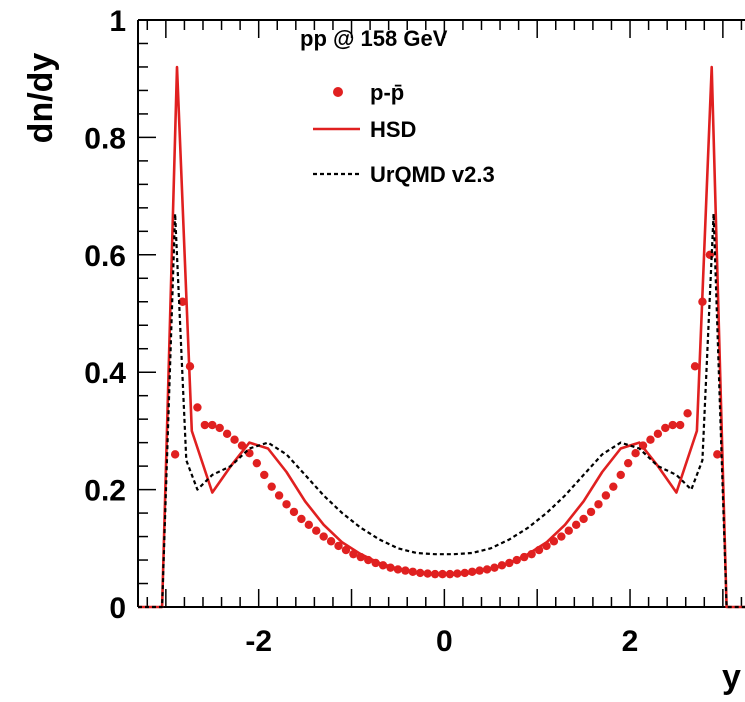  I want to click on legend-entry-label: HSD, so click(393, 129).